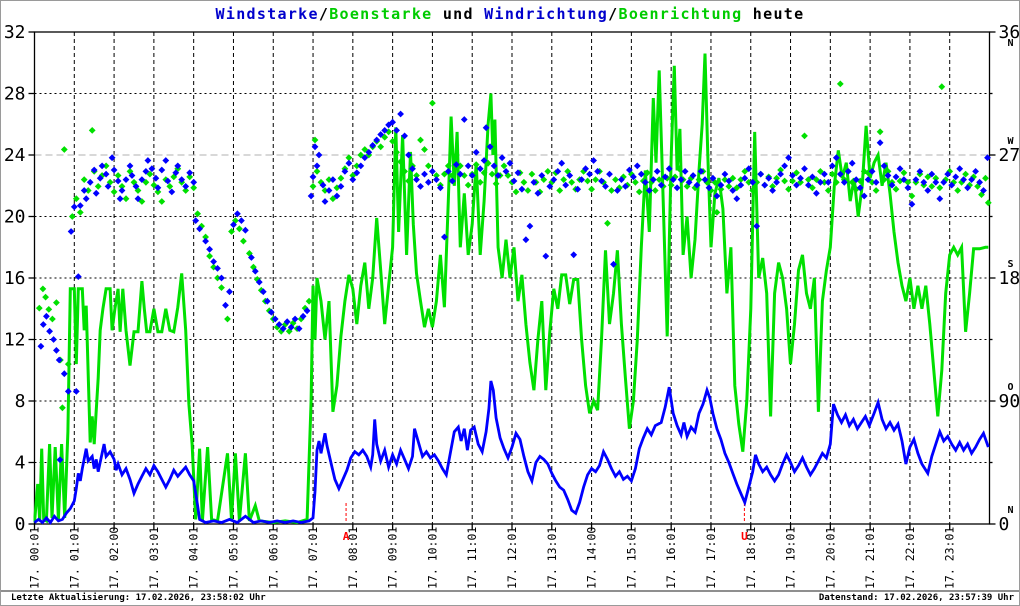 The width and height of the screenshot is (1020, 606). Describe the element at coordinates (1010, 141) in the screenshot. I see `compass-letter-270: W` at that location.